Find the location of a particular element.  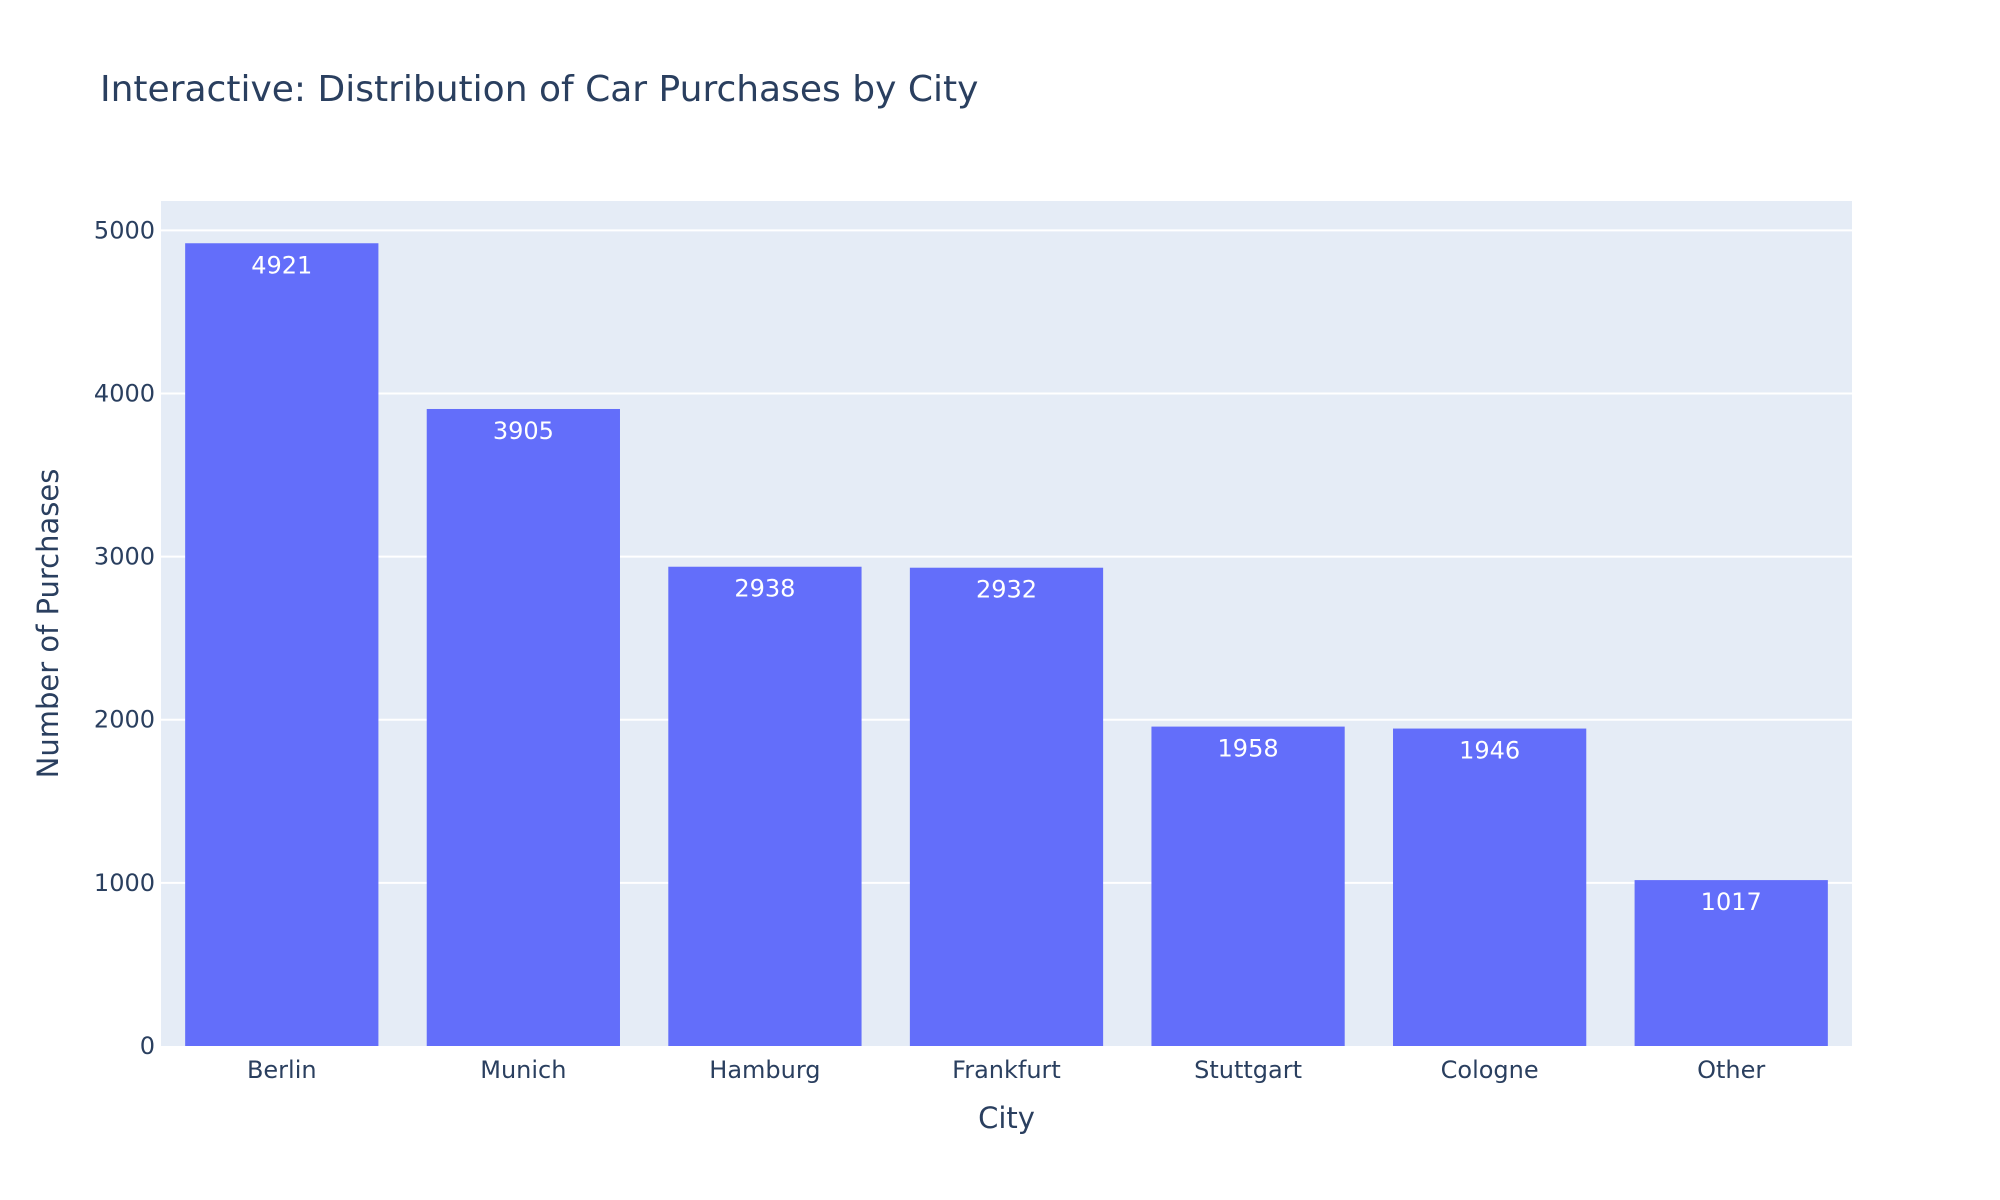

y-tick-label: 4000 is located at coordinates (124, 393).